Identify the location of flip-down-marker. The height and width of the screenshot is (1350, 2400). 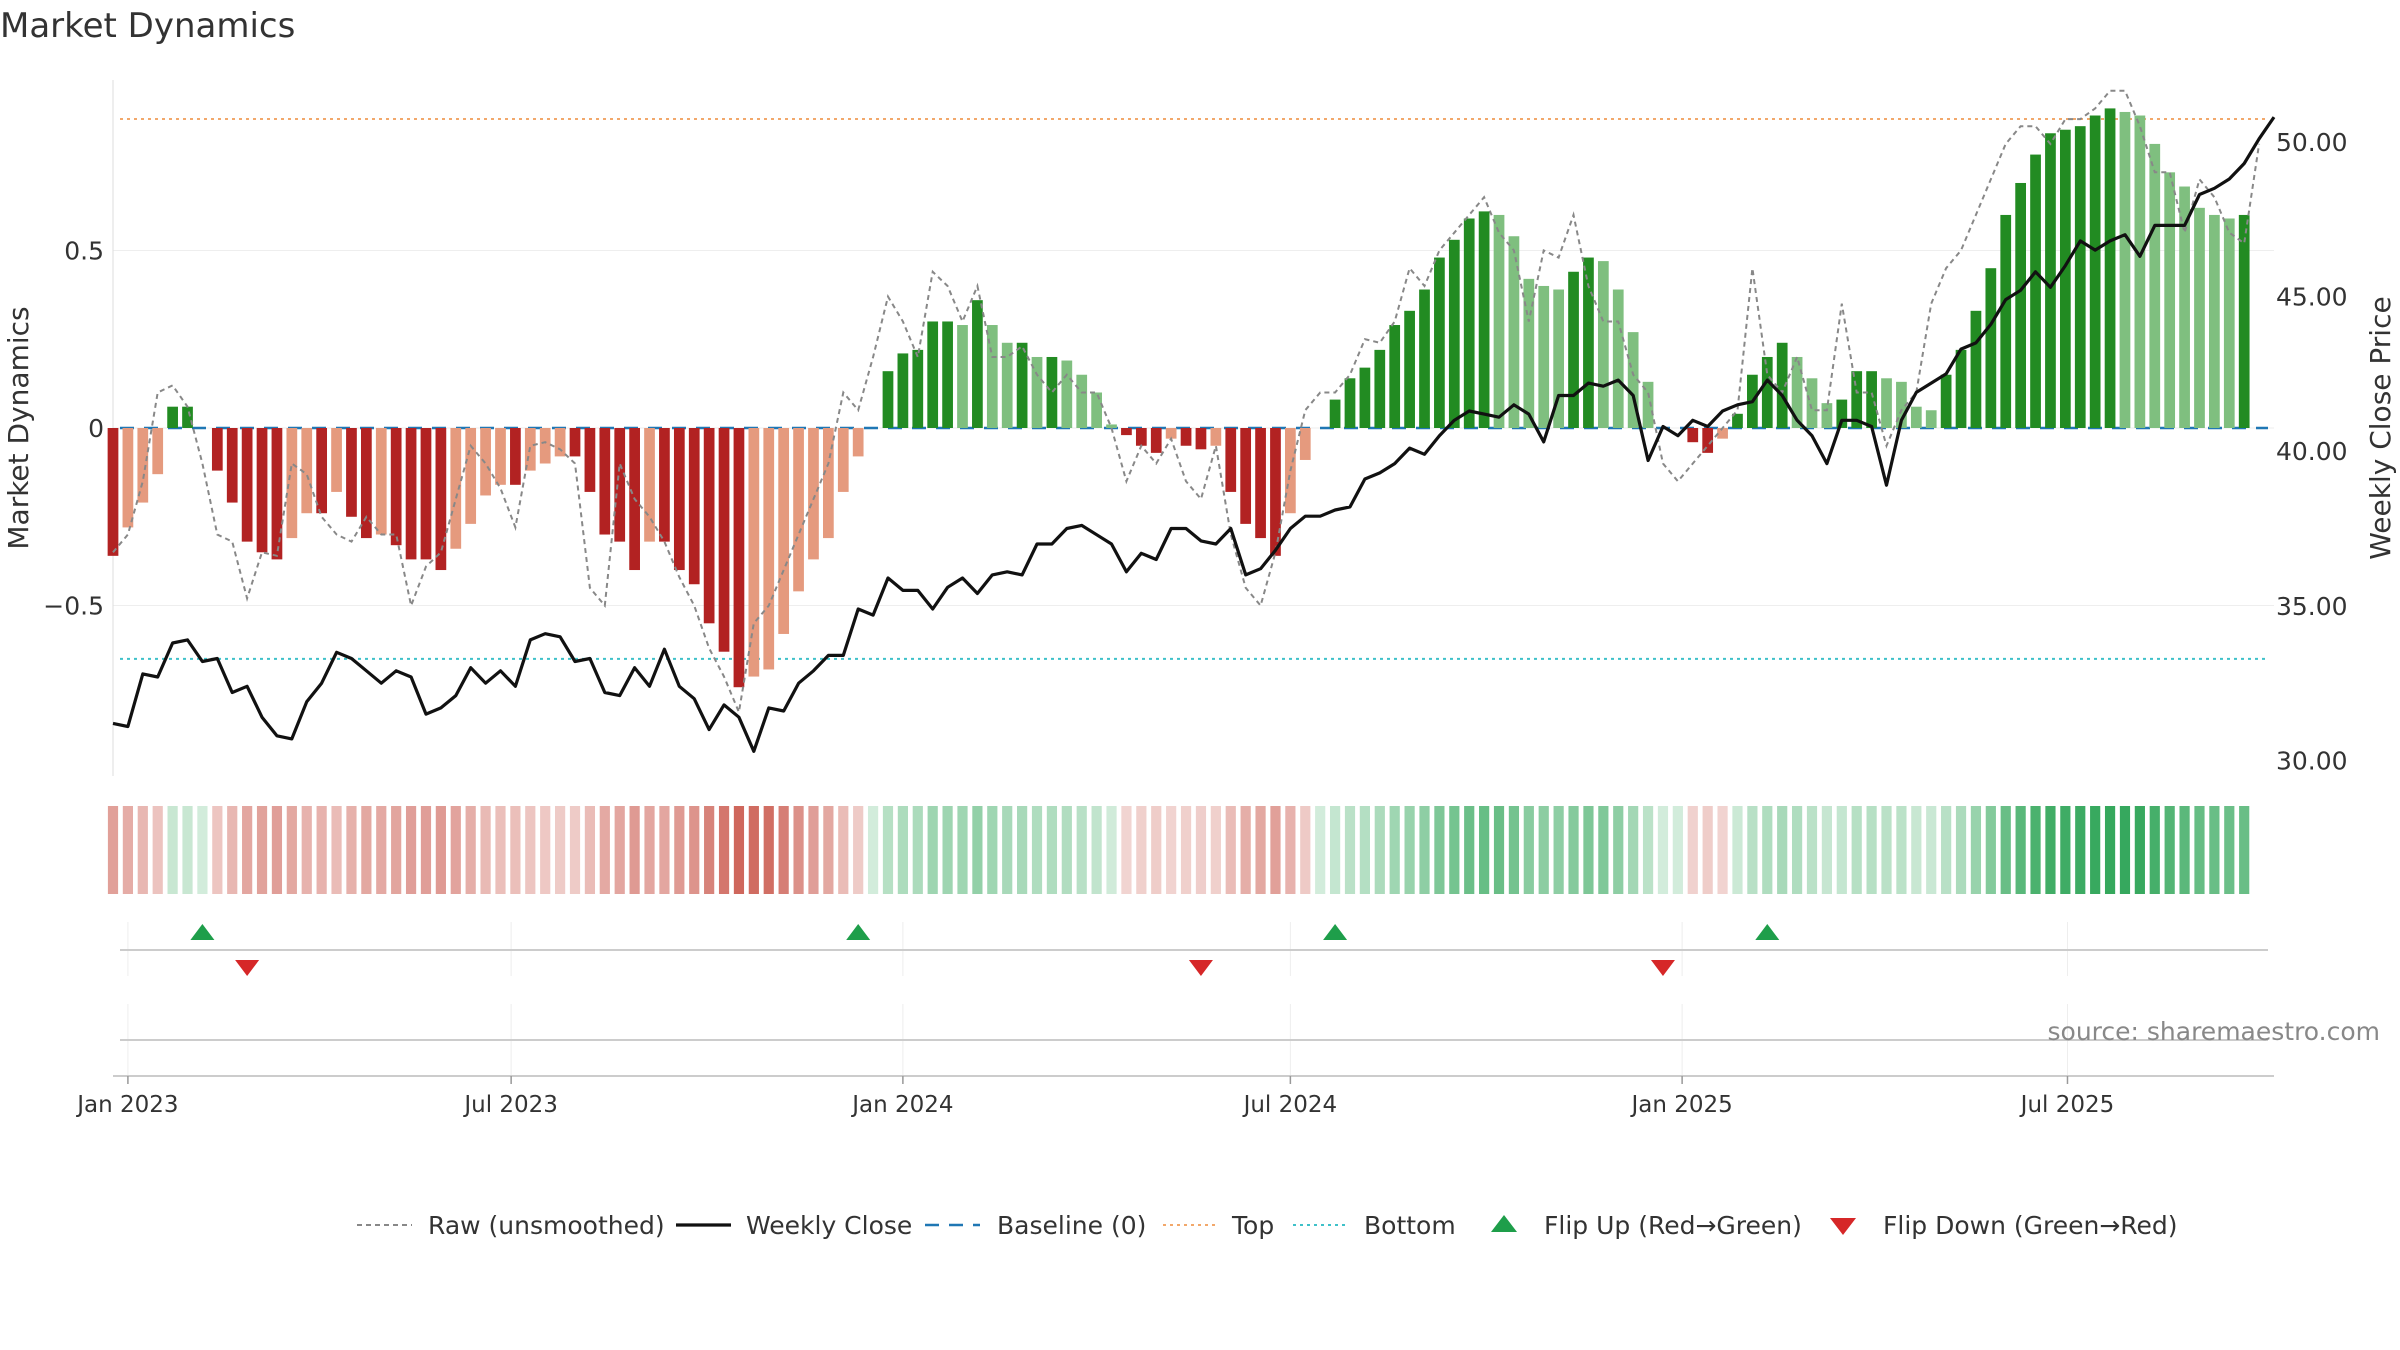
(1662, 968).